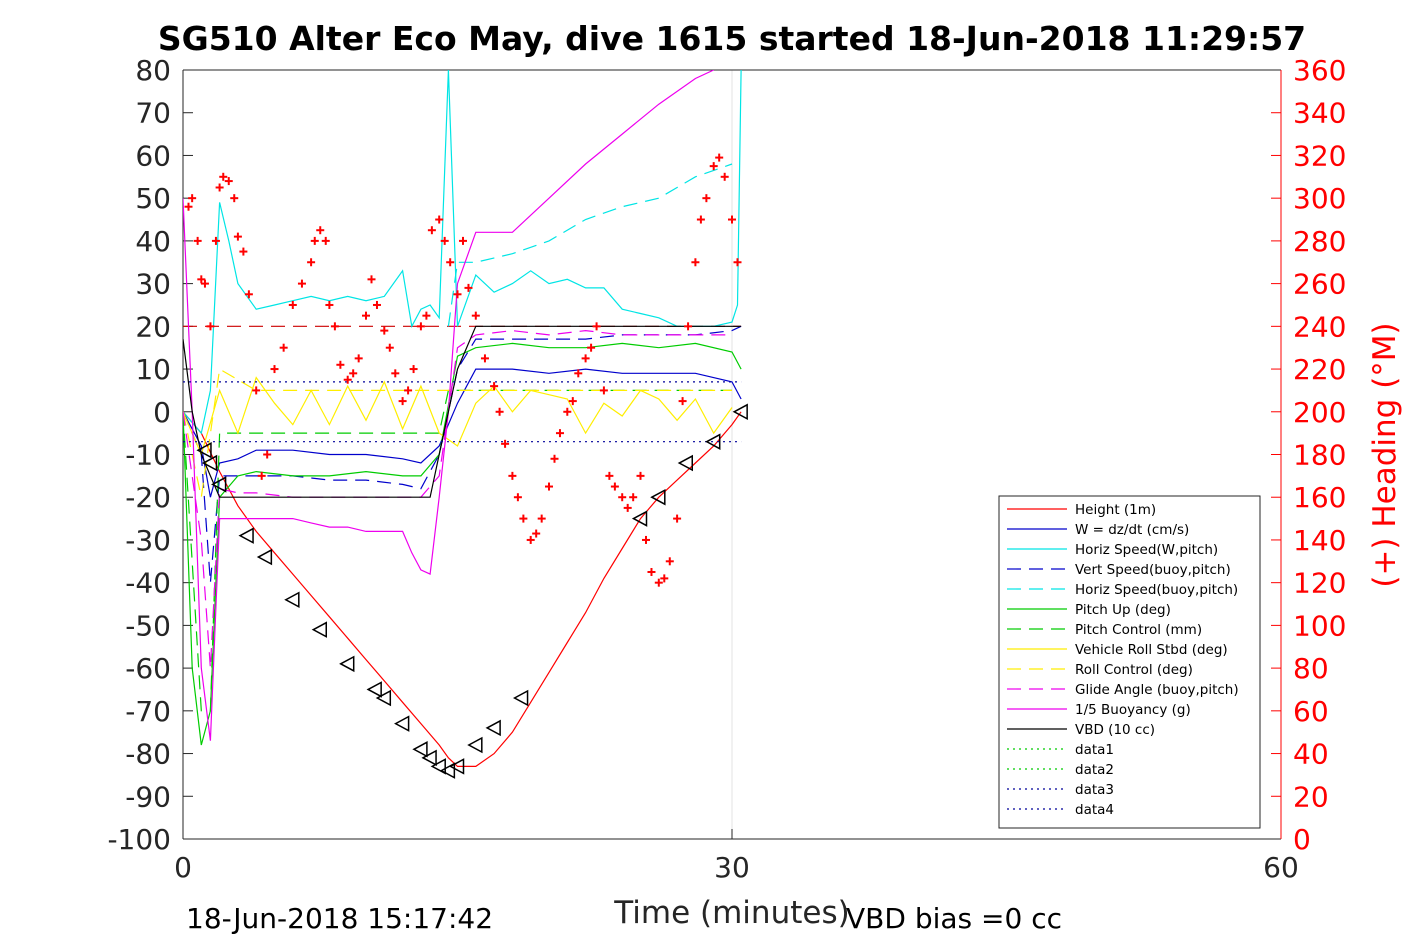 Image resolution: width=1417 pixels, height=945 pixels. Describe the element at coordinates (1094, 770) in the screenshot. I see `legend-entry: data2` at that location.